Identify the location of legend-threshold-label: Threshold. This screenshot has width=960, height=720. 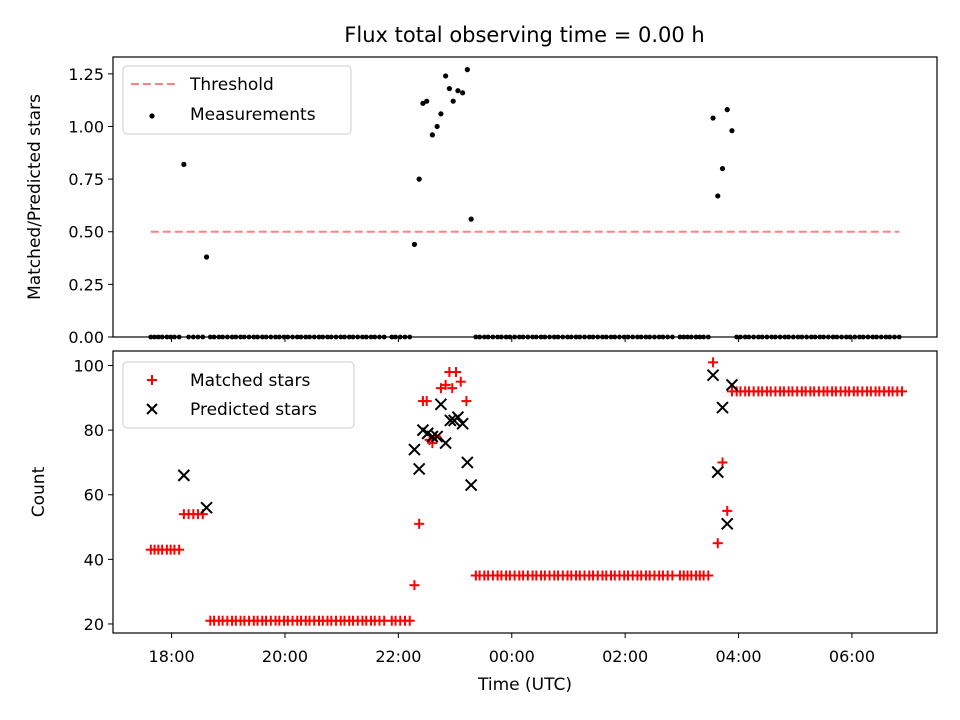
(231, 85).